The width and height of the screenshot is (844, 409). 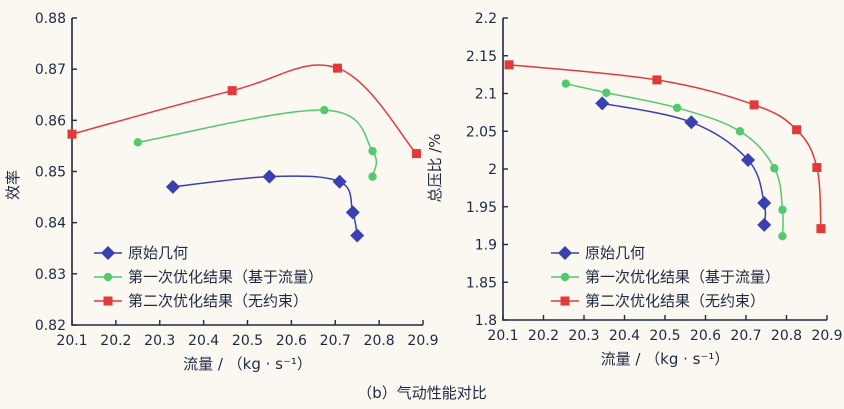 What do you see at coordinates (492, 170) in the screenshot?
I see `y-tick-label: 2` at bounding box center [492, 170].